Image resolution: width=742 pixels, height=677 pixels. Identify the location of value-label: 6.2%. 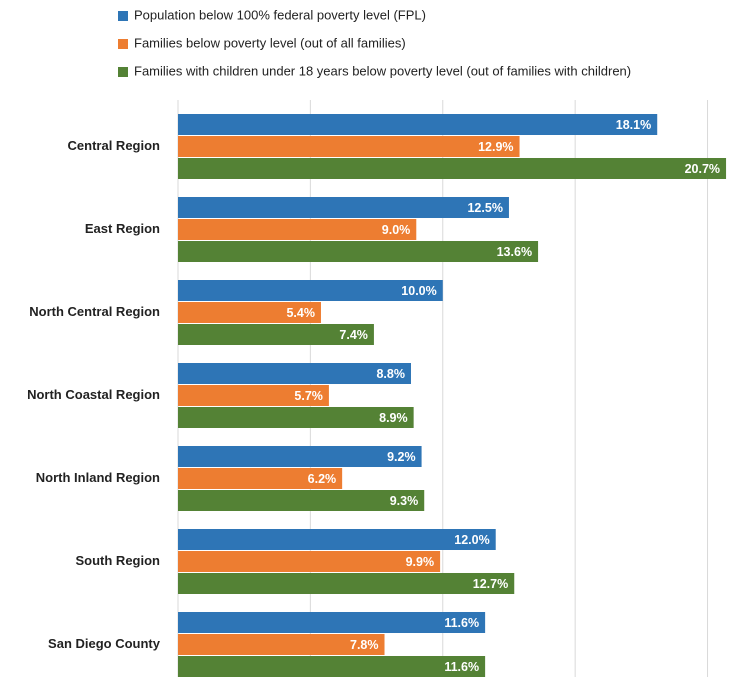
(322, 479).